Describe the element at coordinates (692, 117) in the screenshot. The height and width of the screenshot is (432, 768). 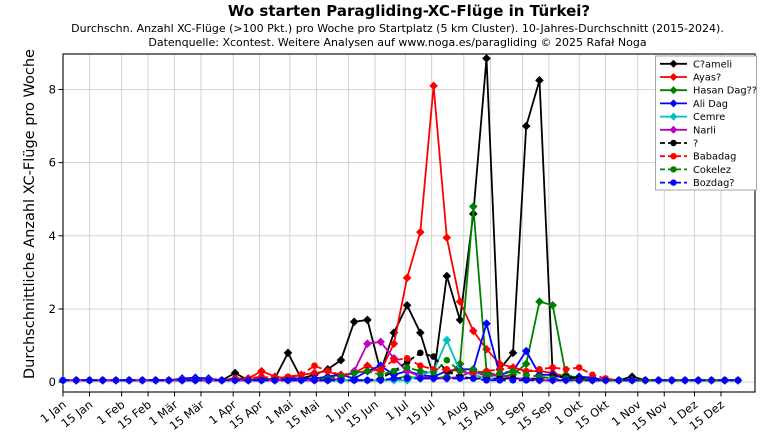
I see `legend-entry-cemre: Cemre` at that location.